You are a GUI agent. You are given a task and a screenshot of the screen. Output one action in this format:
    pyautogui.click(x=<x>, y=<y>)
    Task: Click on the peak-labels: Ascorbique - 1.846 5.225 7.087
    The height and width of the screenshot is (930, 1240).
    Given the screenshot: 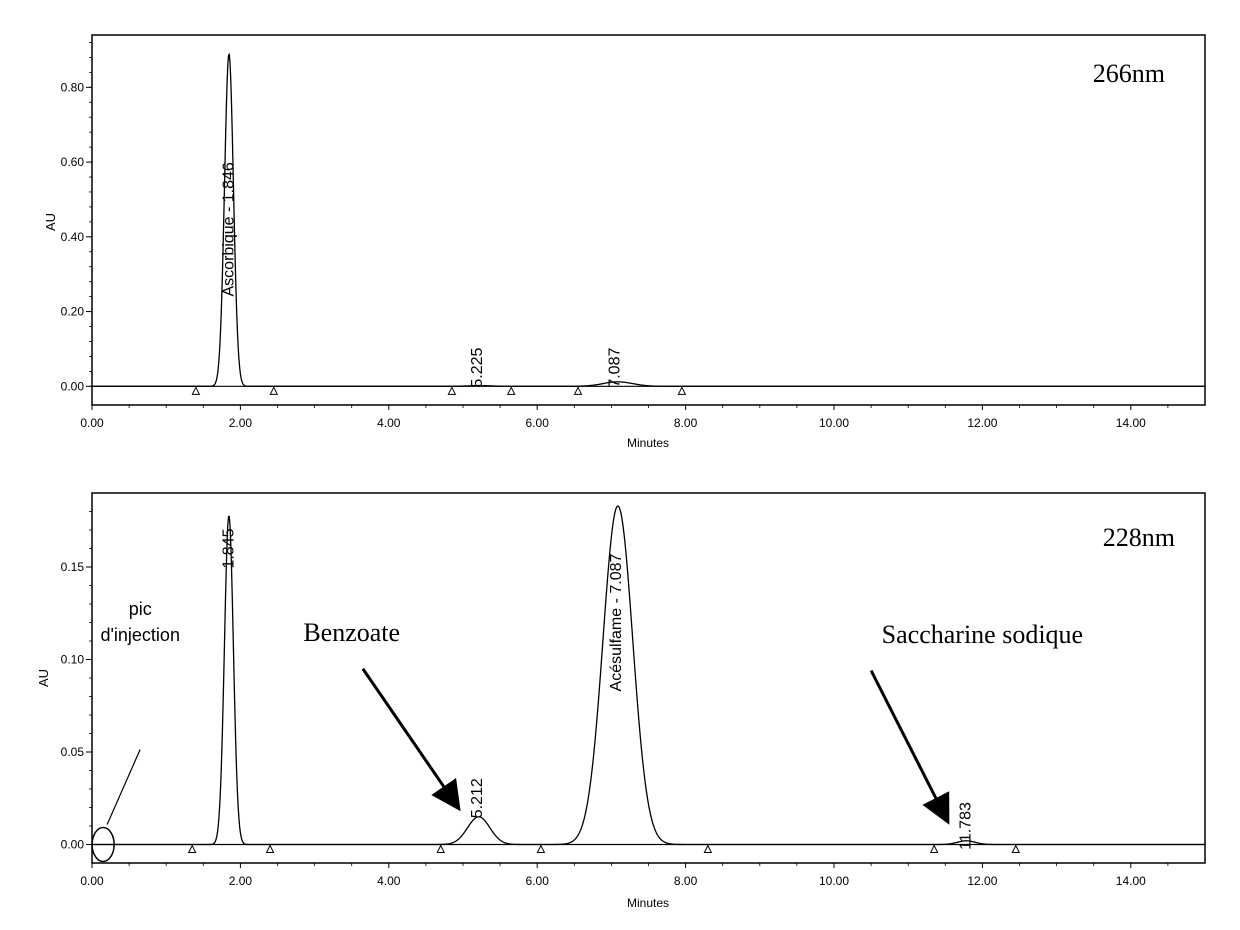 What is the action you would take?
    pyautogui.click(x=421, y=275)
    